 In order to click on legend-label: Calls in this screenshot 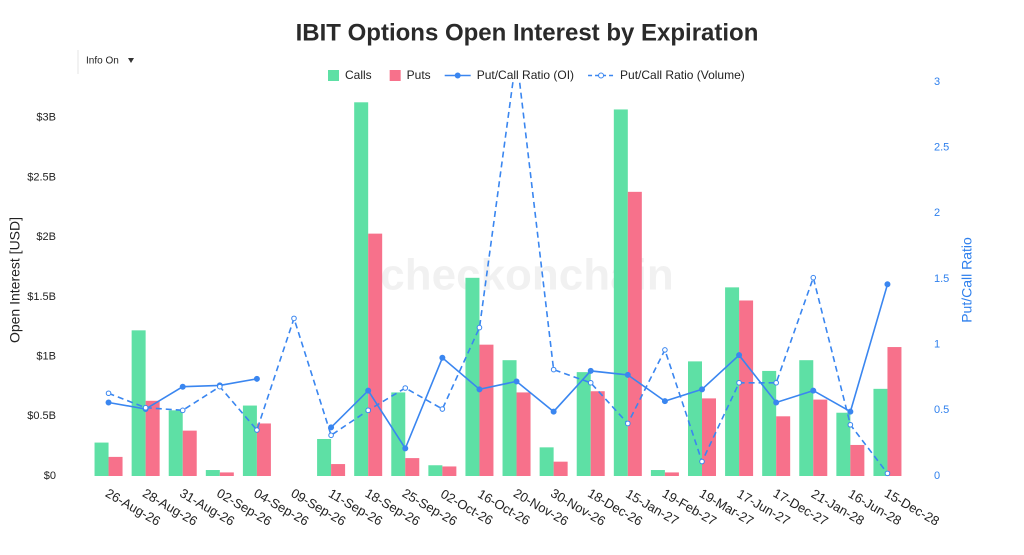, I will do `click(358, 75)`.